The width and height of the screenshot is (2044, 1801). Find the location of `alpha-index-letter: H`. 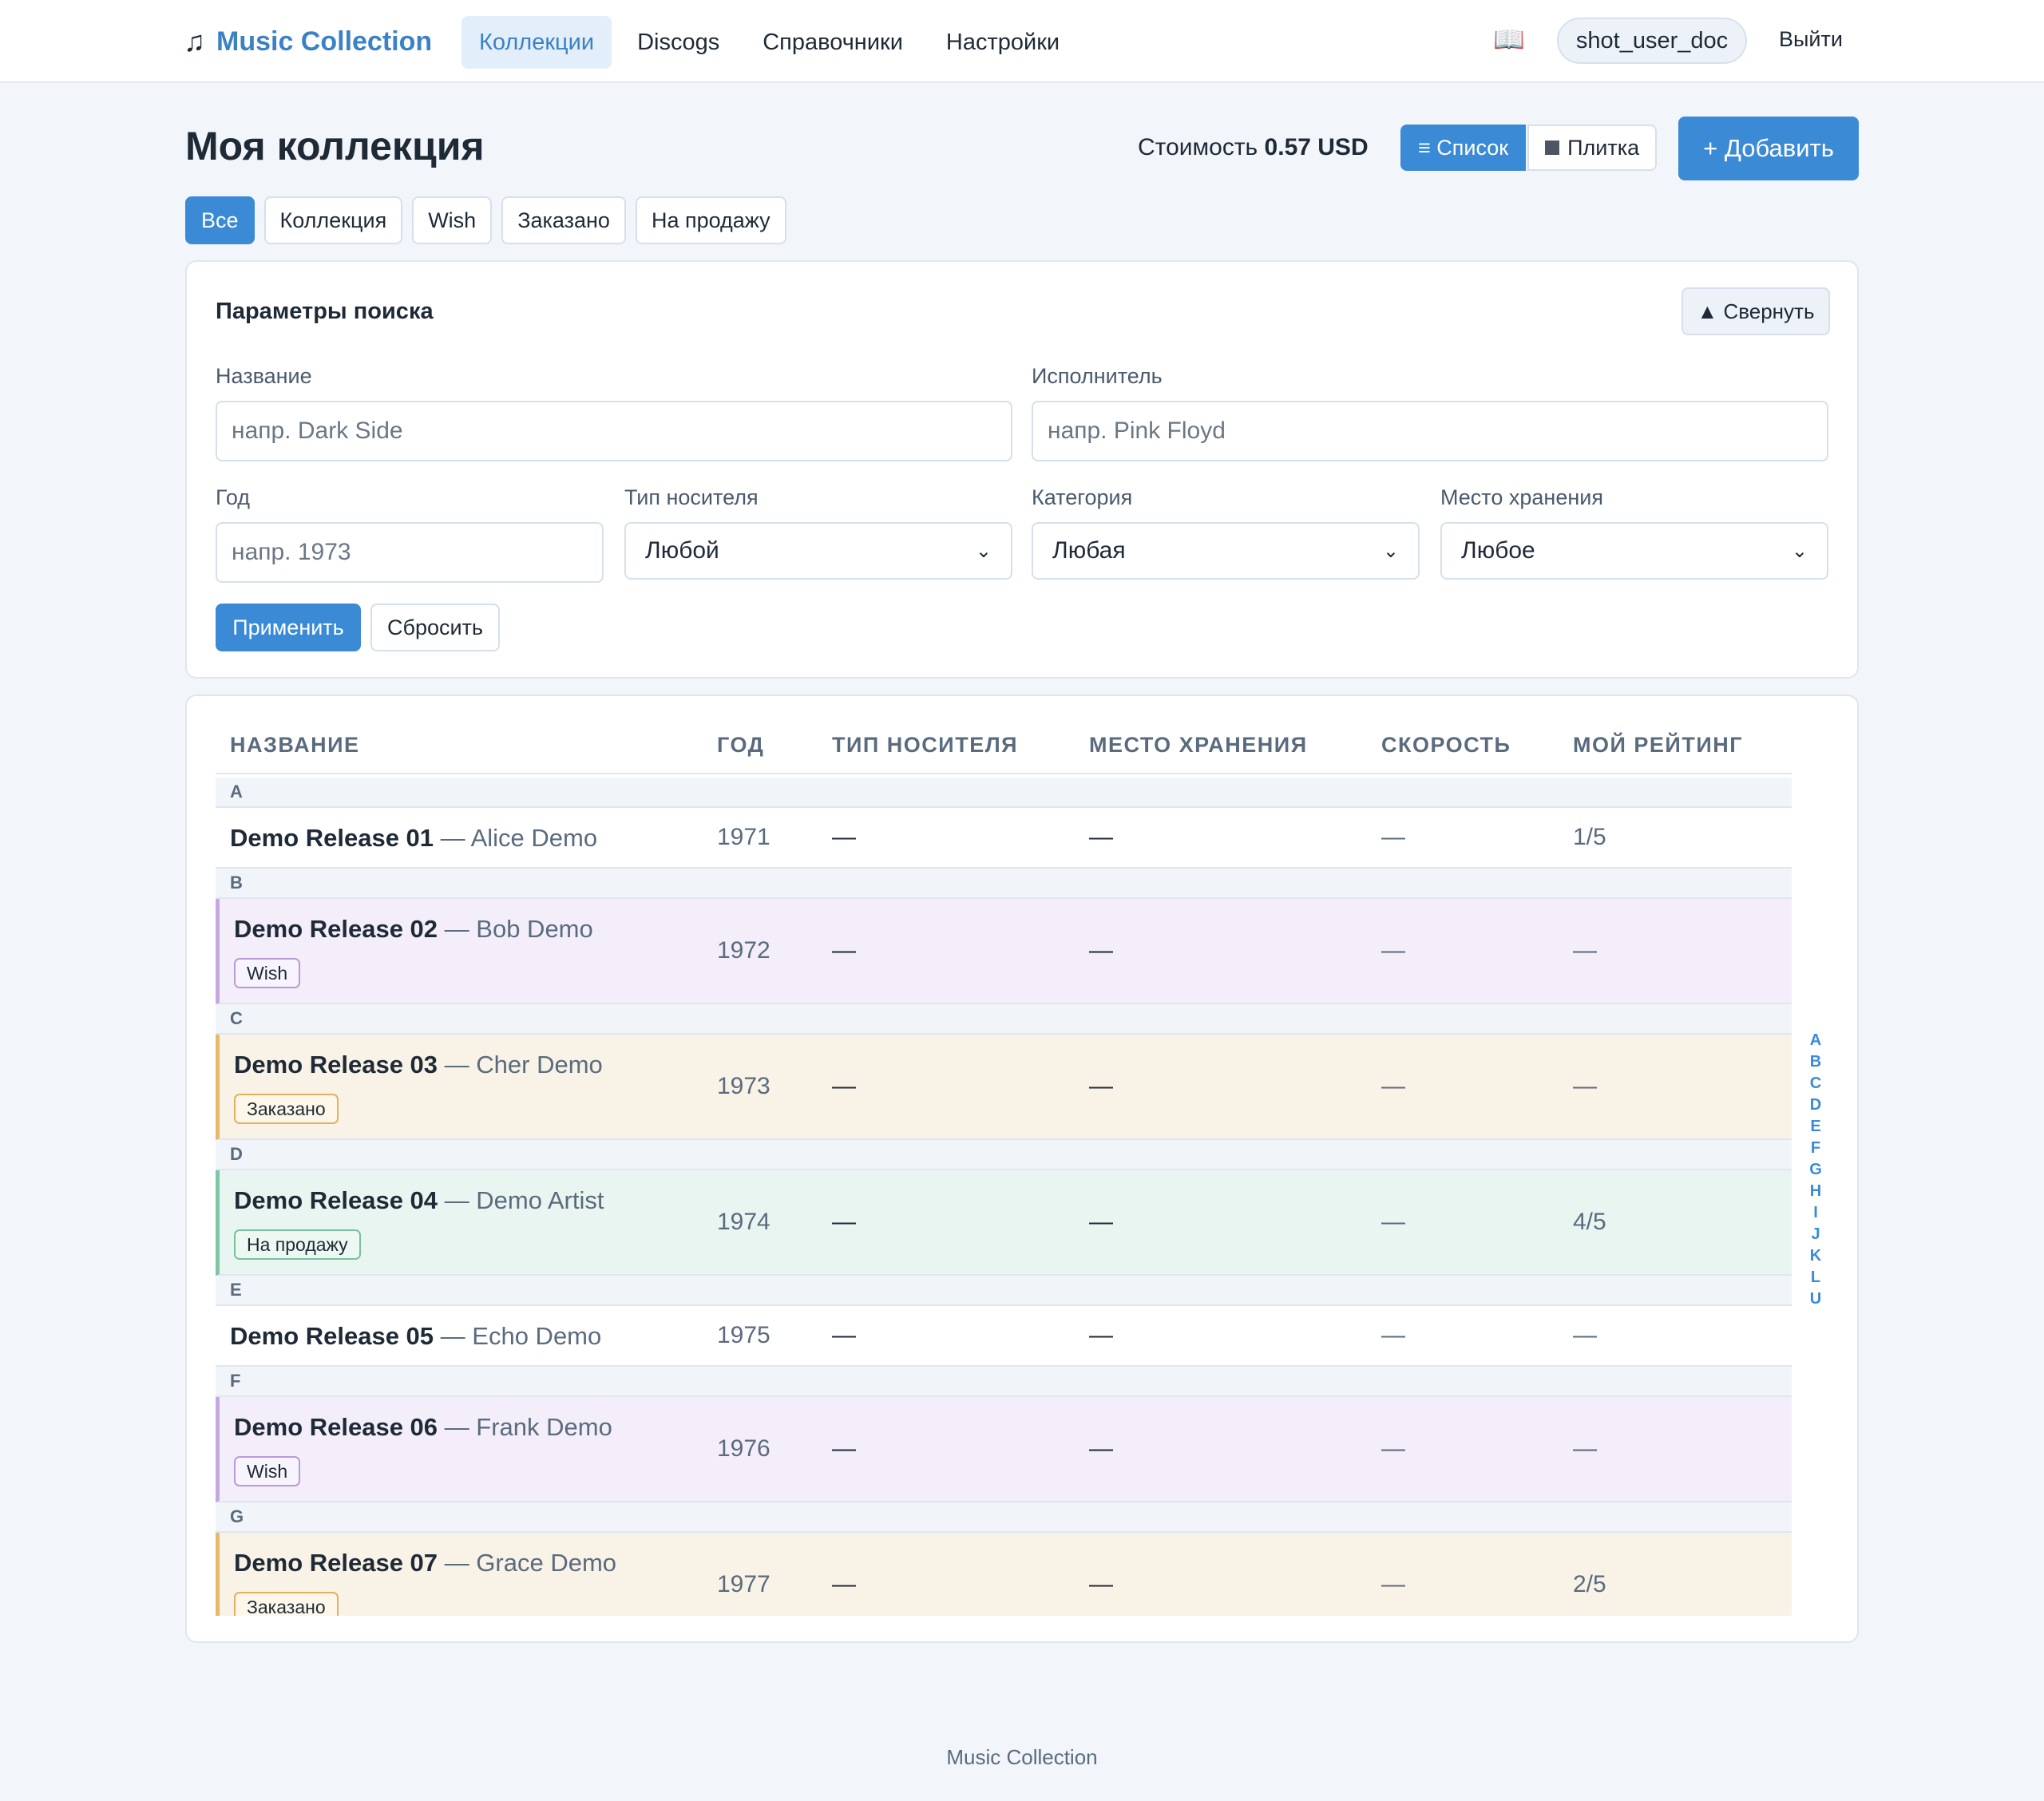

alpha-index-letter: H is located at coordinates (1815, 1191).